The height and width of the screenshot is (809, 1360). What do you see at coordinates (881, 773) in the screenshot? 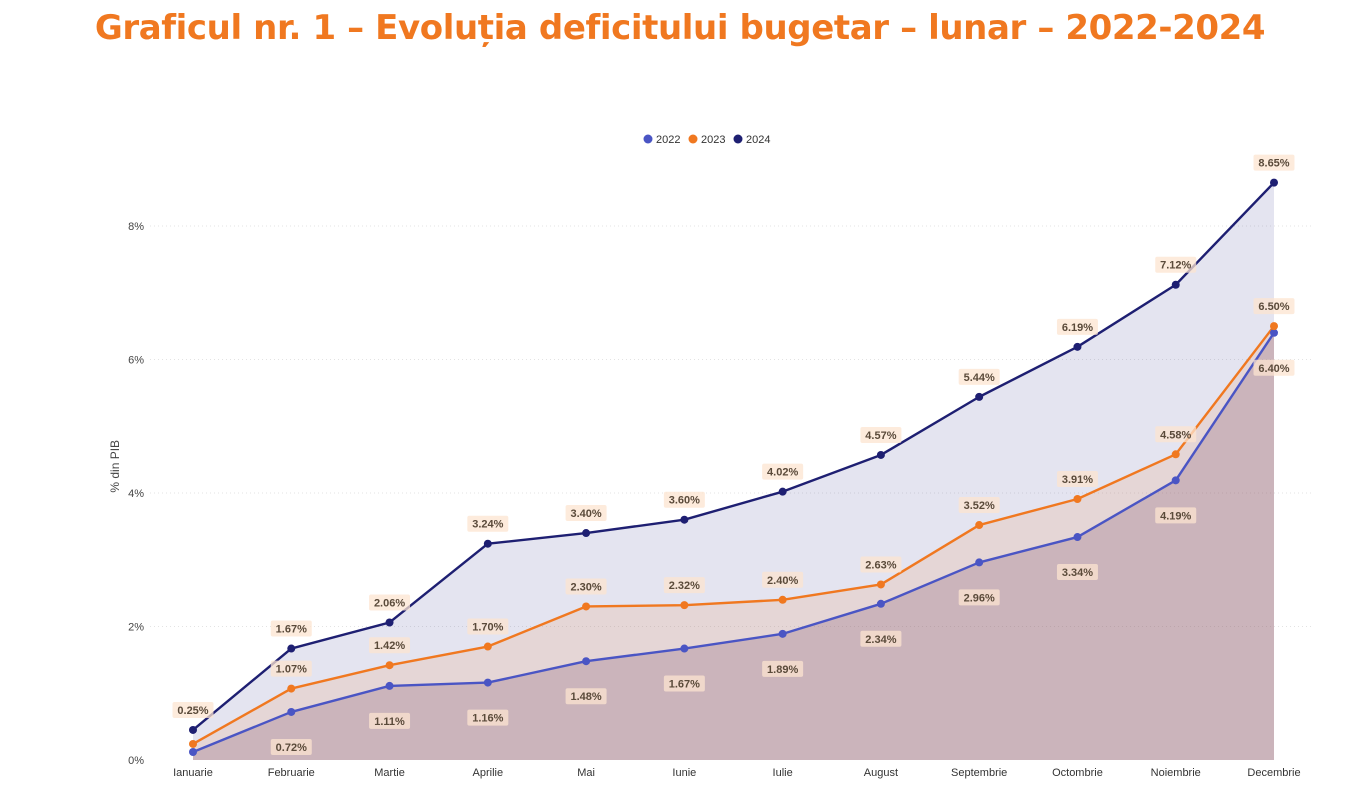
I see `x-tick-label: August` at bounding box center [881, 773].